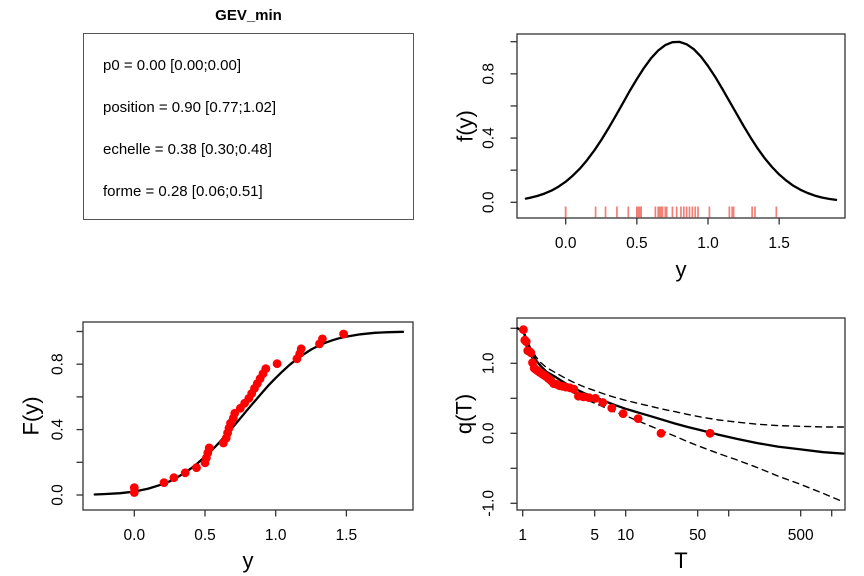  Describe the element at coordinates (488, 363) in the screenshot. I see `y-tick-label: 1.0` at that location.